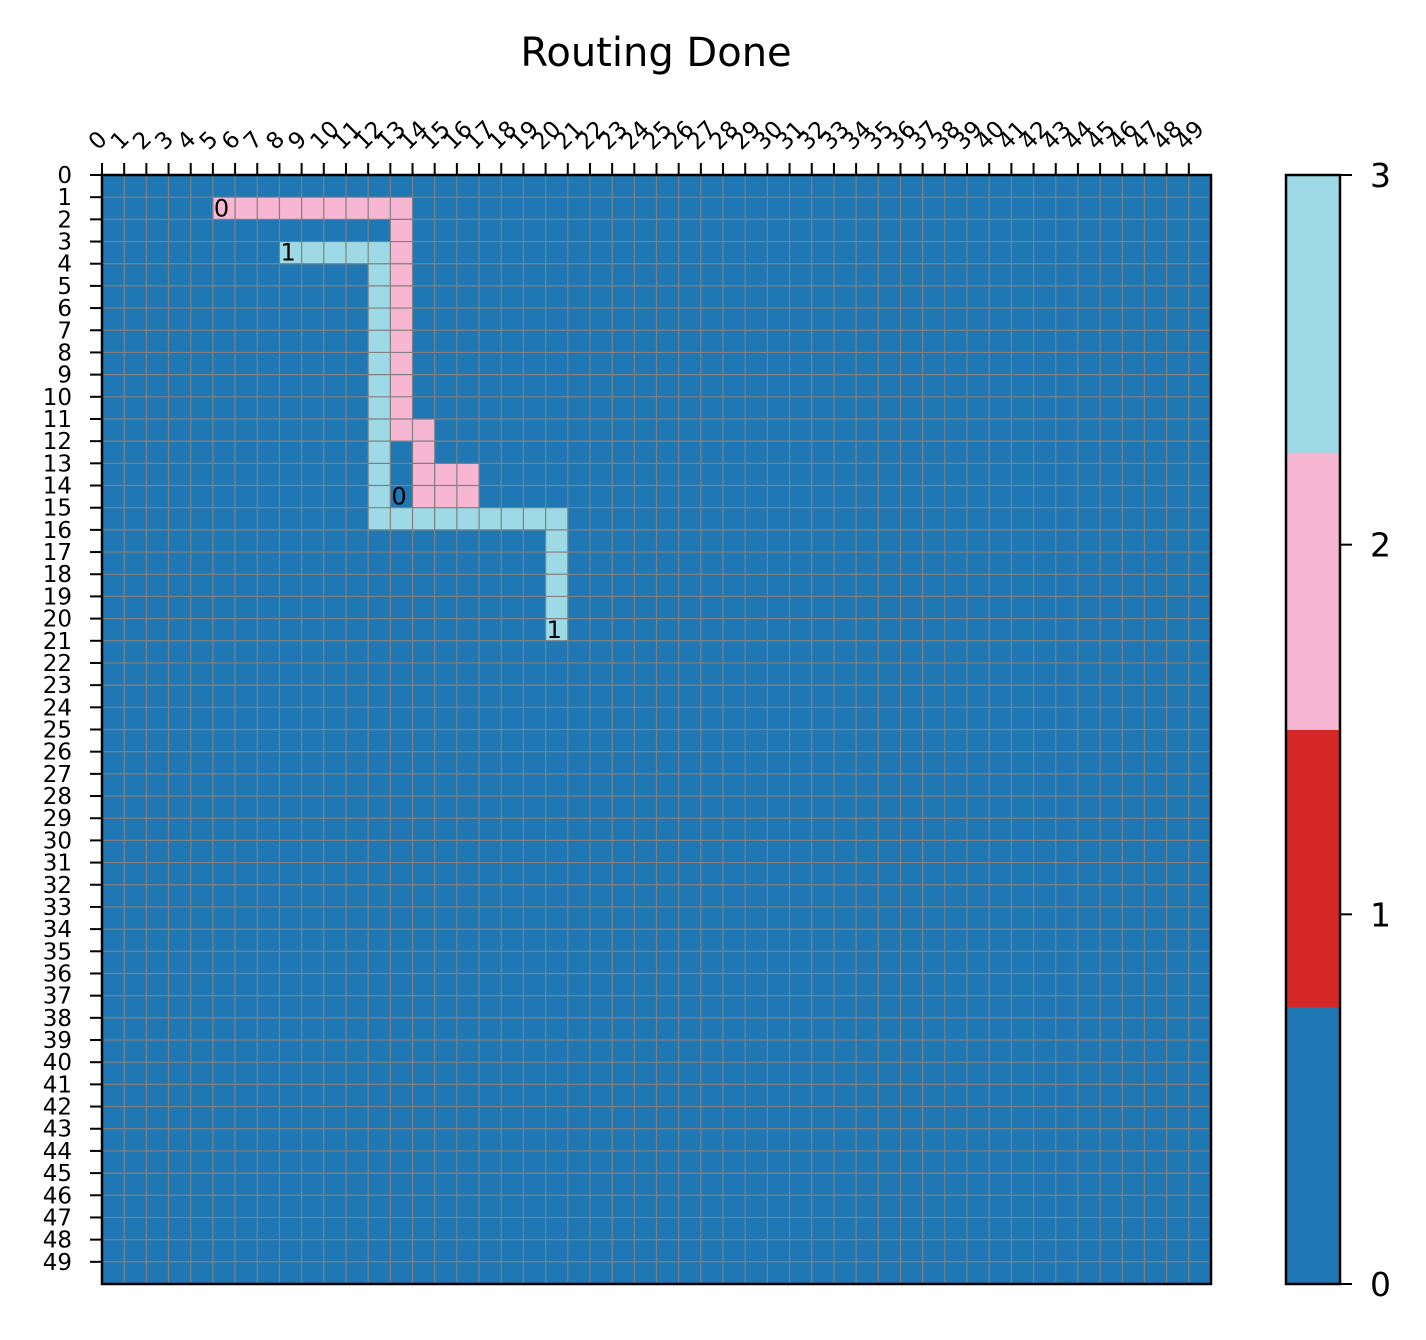 The image size is (1426, 1340). What do you see at coordinates (57, 487) in the screenshot?
I see `y-tick-label: 14` at bounding box center [57, 487].